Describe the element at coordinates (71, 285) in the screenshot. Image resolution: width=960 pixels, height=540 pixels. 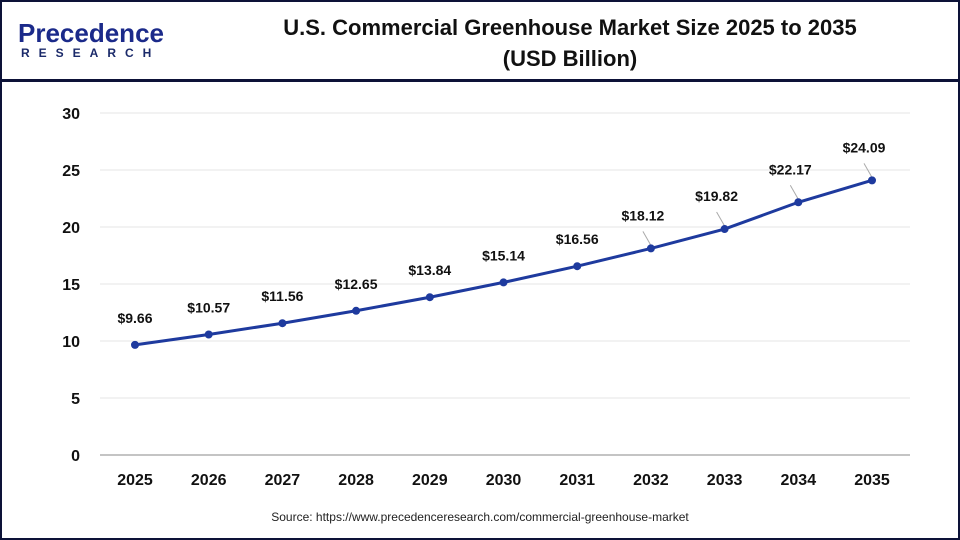
I see `y-tick-label: 15` at that location.